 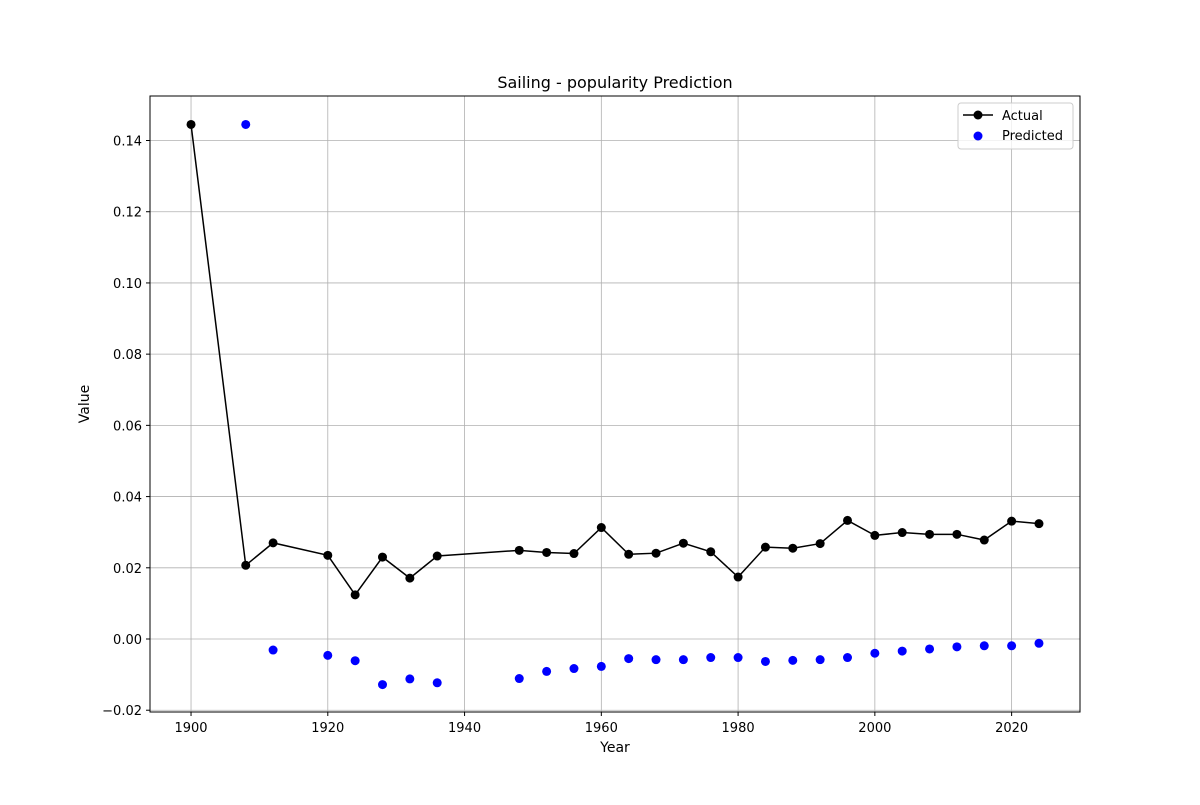 I want to click on y-tick-label: 0.06, so click(x=127, y=426).